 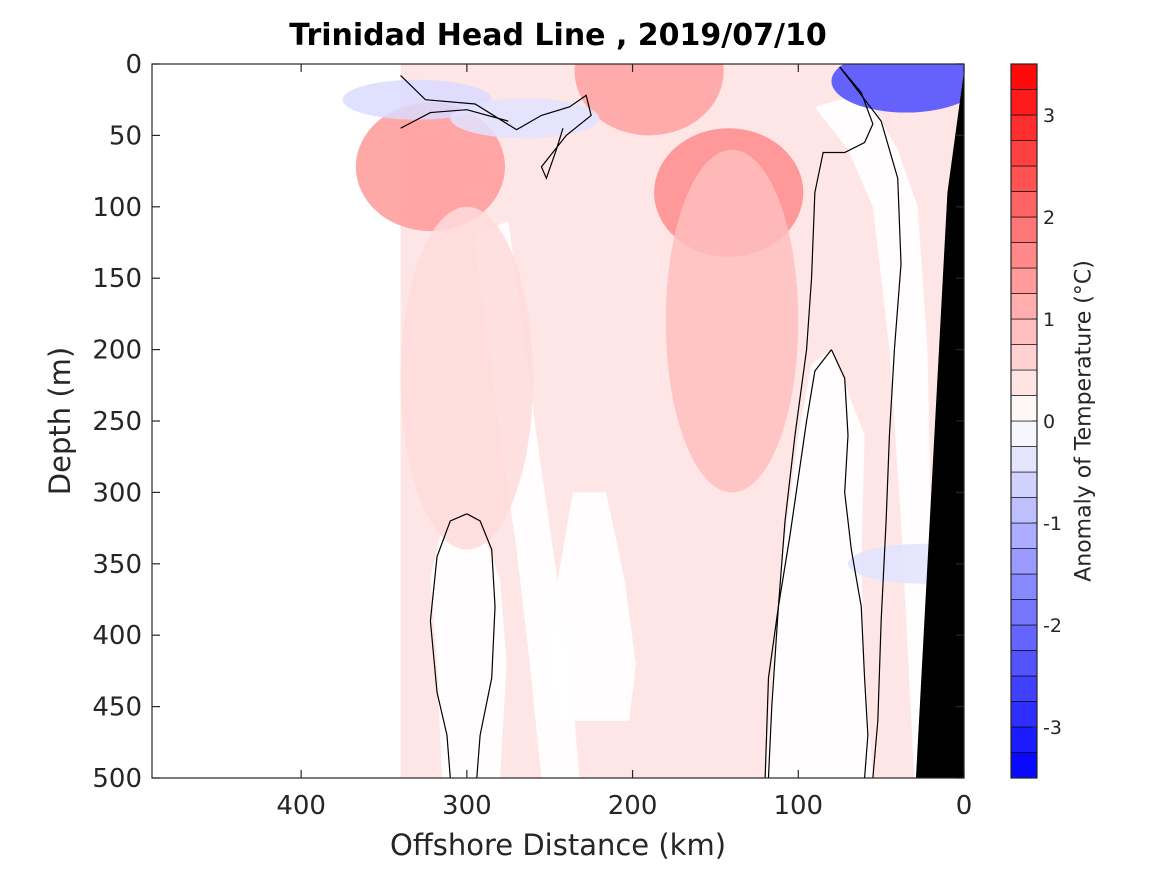 I want to click on y-tick-label: 50, so click(x=125, y=136).